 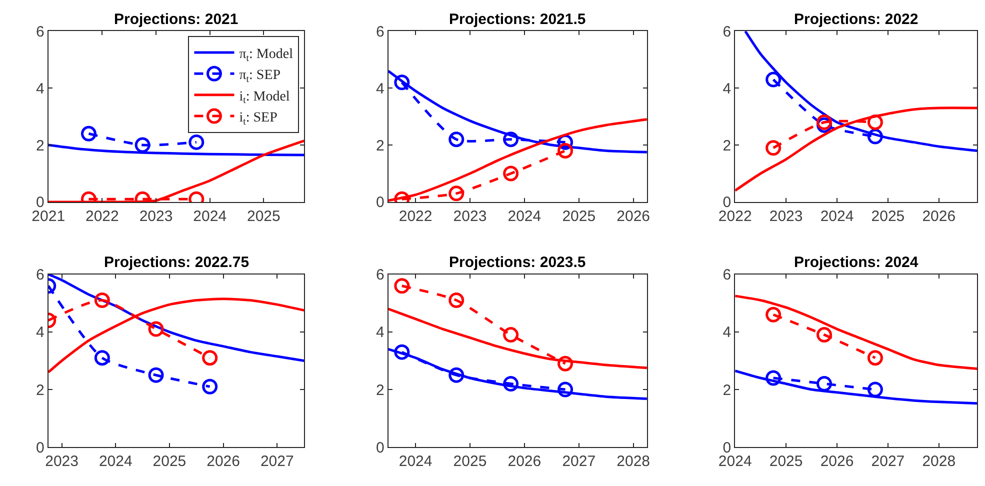 What do you see at coordinates (258, 119) in the screenshot?
I see `legend-label: i$_{t}$: SEP` at bounding box center [258, 119].